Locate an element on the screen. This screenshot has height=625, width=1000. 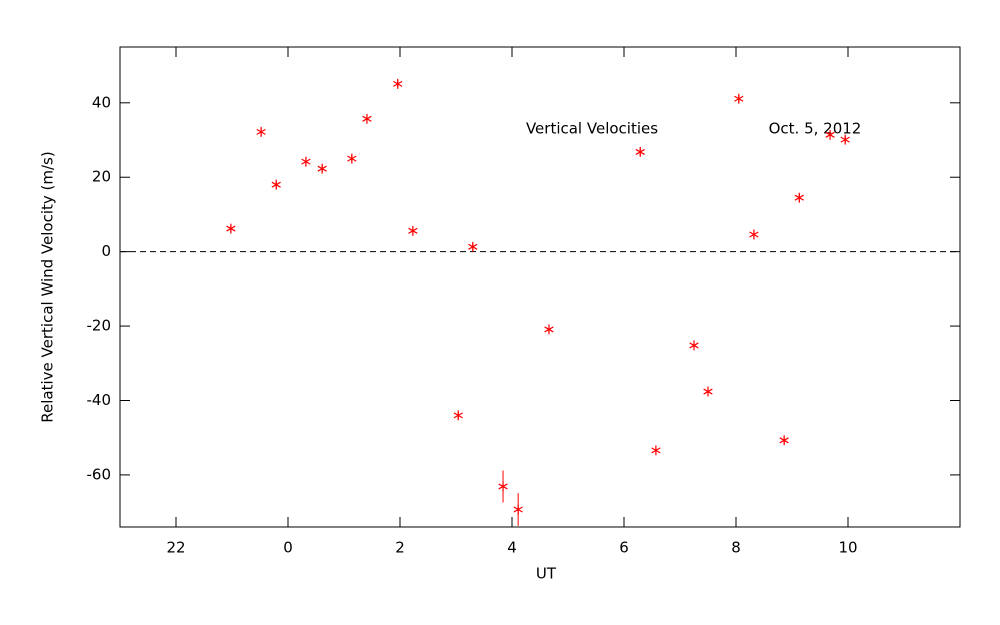
x-axis-label: UT is located at coordinates (546, 574).